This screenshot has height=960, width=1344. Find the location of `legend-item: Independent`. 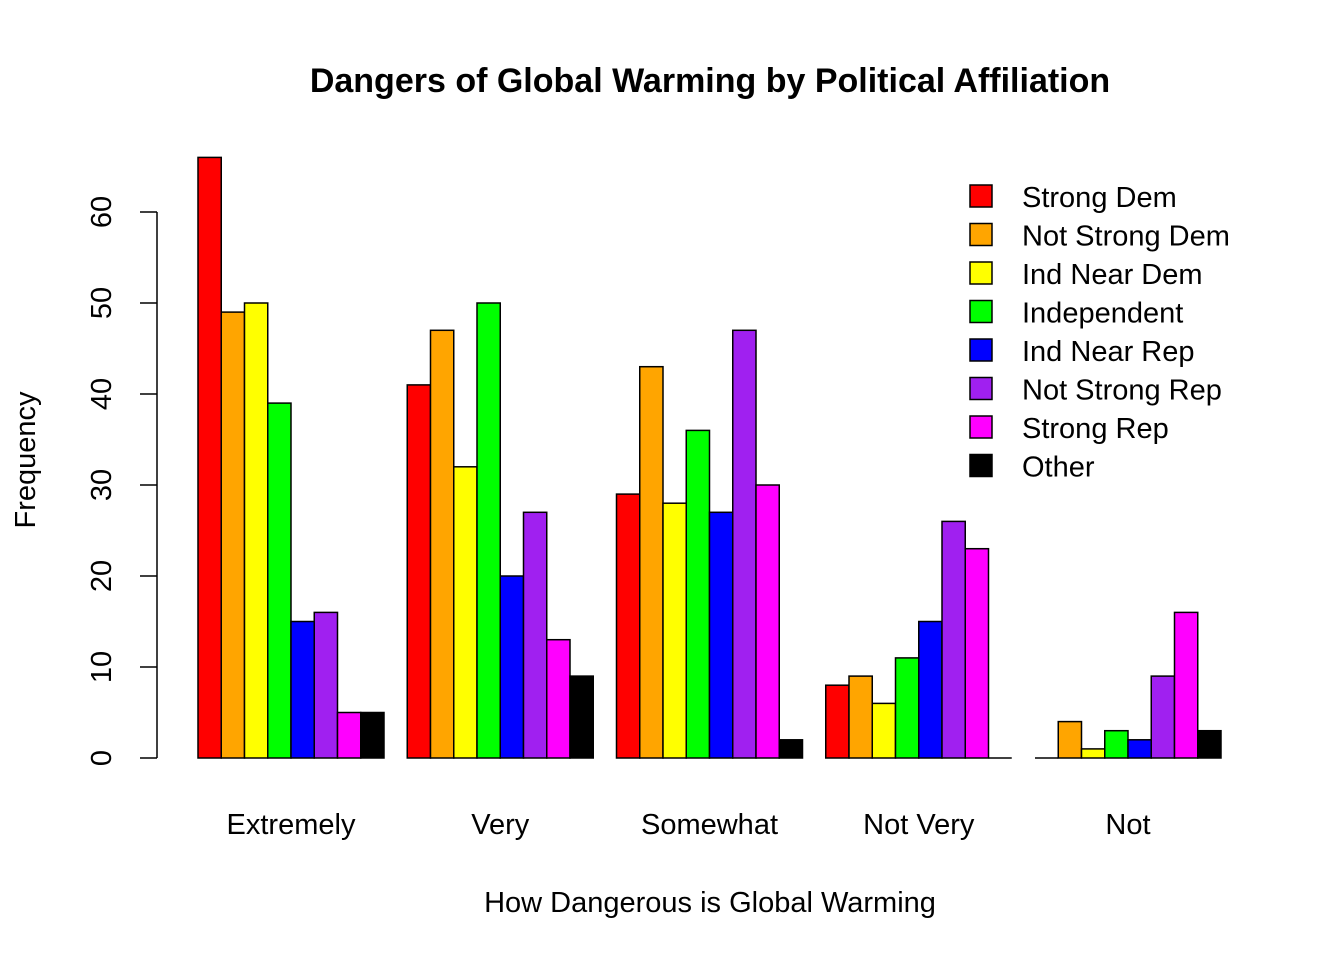

legend-item: Independent is located at coordinates (1076, 314).